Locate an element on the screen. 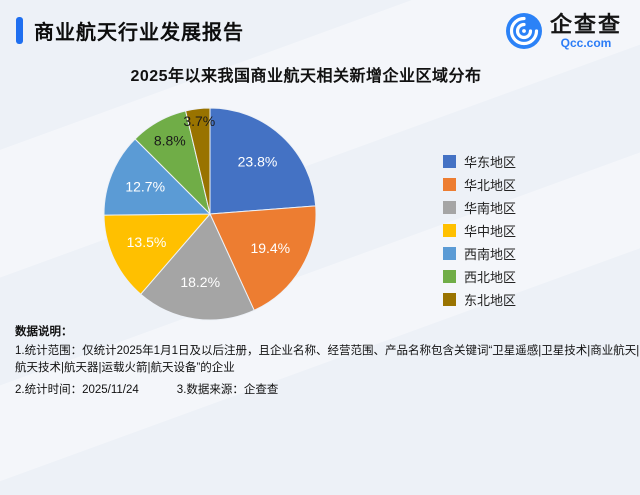 The image size is (640, 495). pie-value-label: 8.8% is located at coordinates (170, 141).